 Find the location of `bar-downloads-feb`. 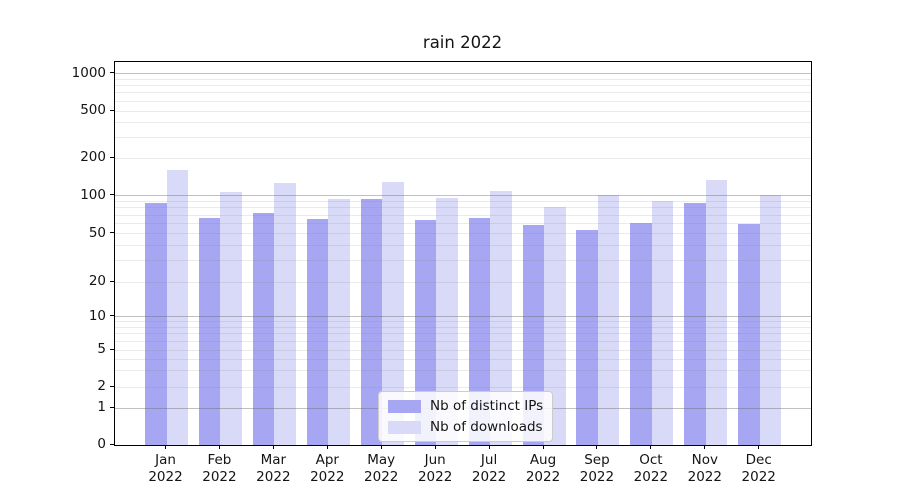

bar-downloads-feb is located at coordinates (231, 318).